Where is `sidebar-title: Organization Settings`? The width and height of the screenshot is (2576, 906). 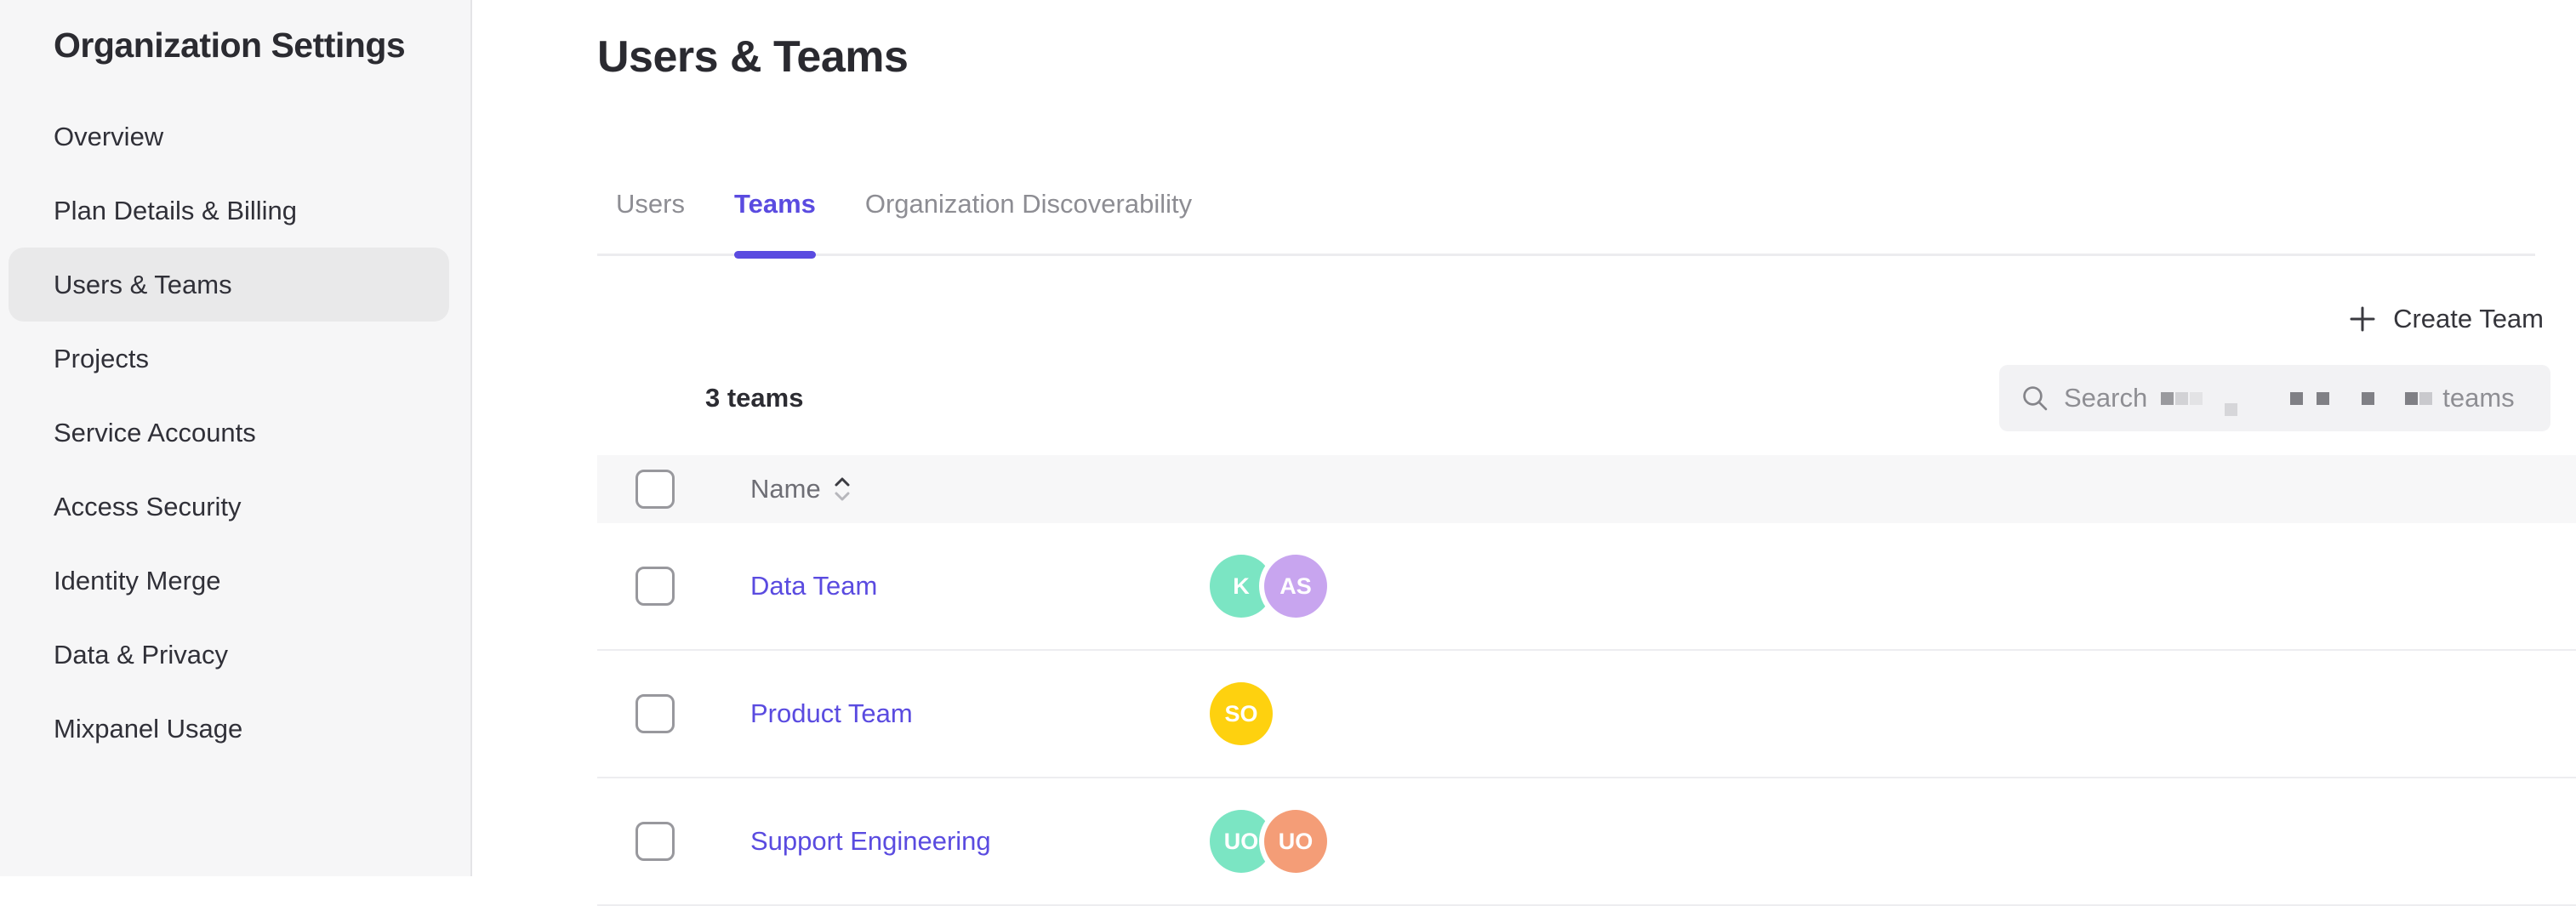
sidebar-title: Organization Settings is located at coordinates (230, 45).